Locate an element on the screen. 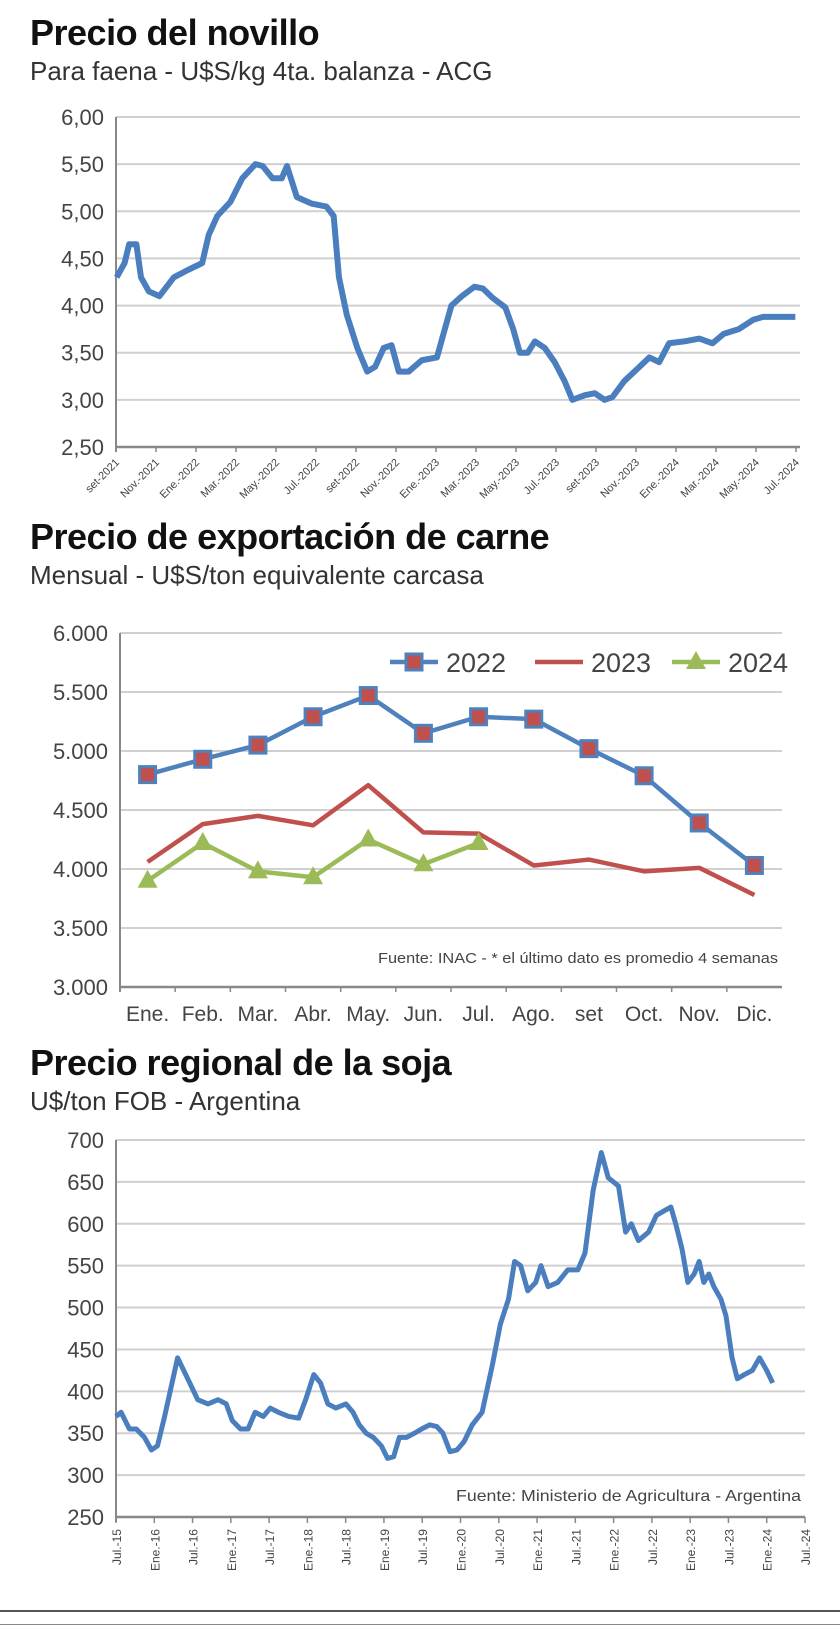 Image resolution: width=840 pixels, height=1630 pixels. x-tick-label: Ene.-19 is located at coordinates (385, 1550).